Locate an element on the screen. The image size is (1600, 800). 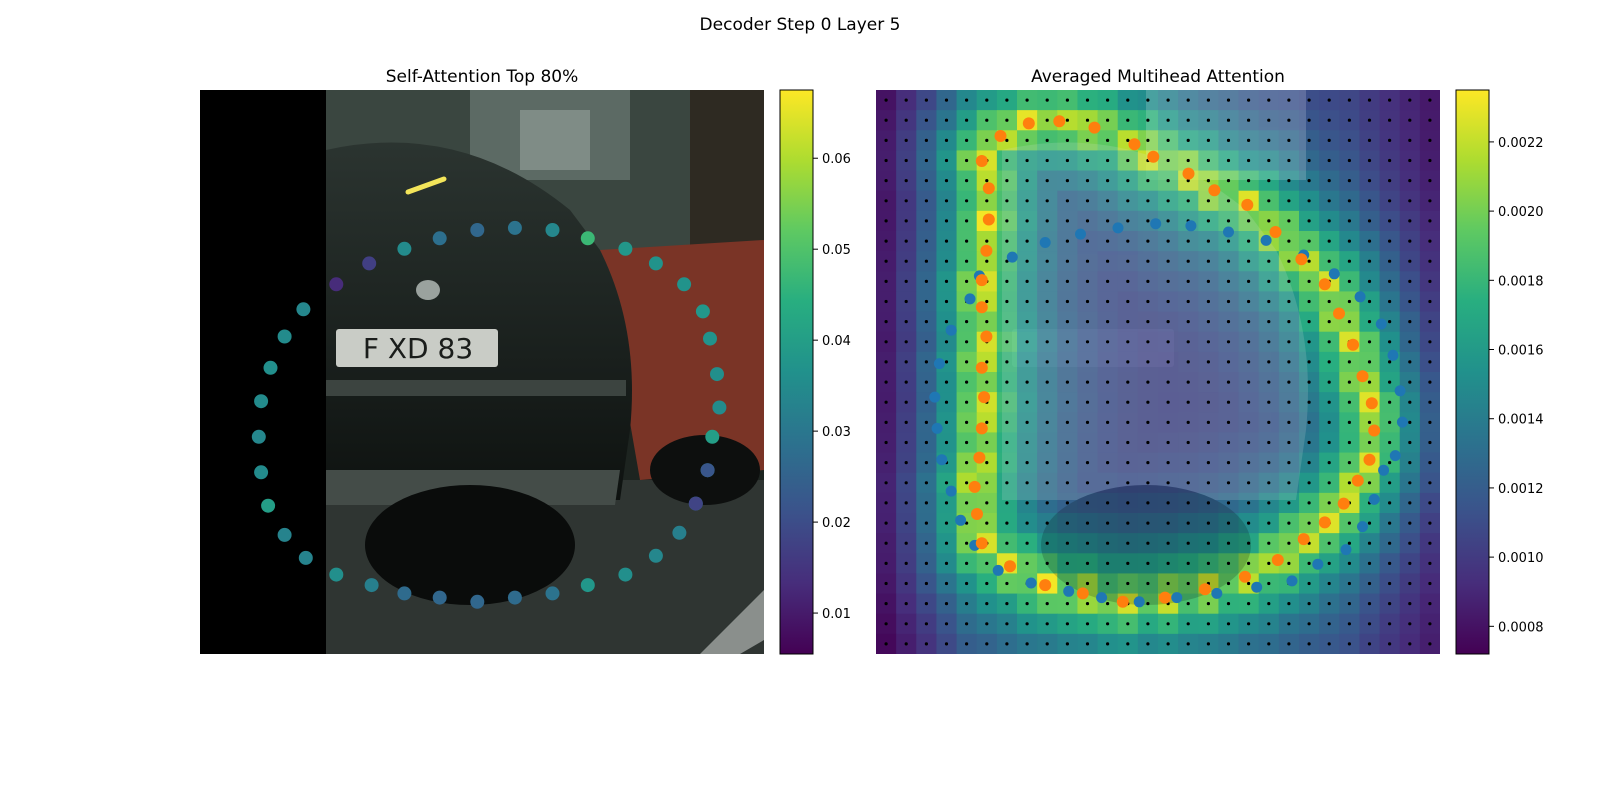
panel1-colorbar-ticks: 0.01 0.02 0.03 0.04 0.05 0.06 is located at coordinates (832, 387).